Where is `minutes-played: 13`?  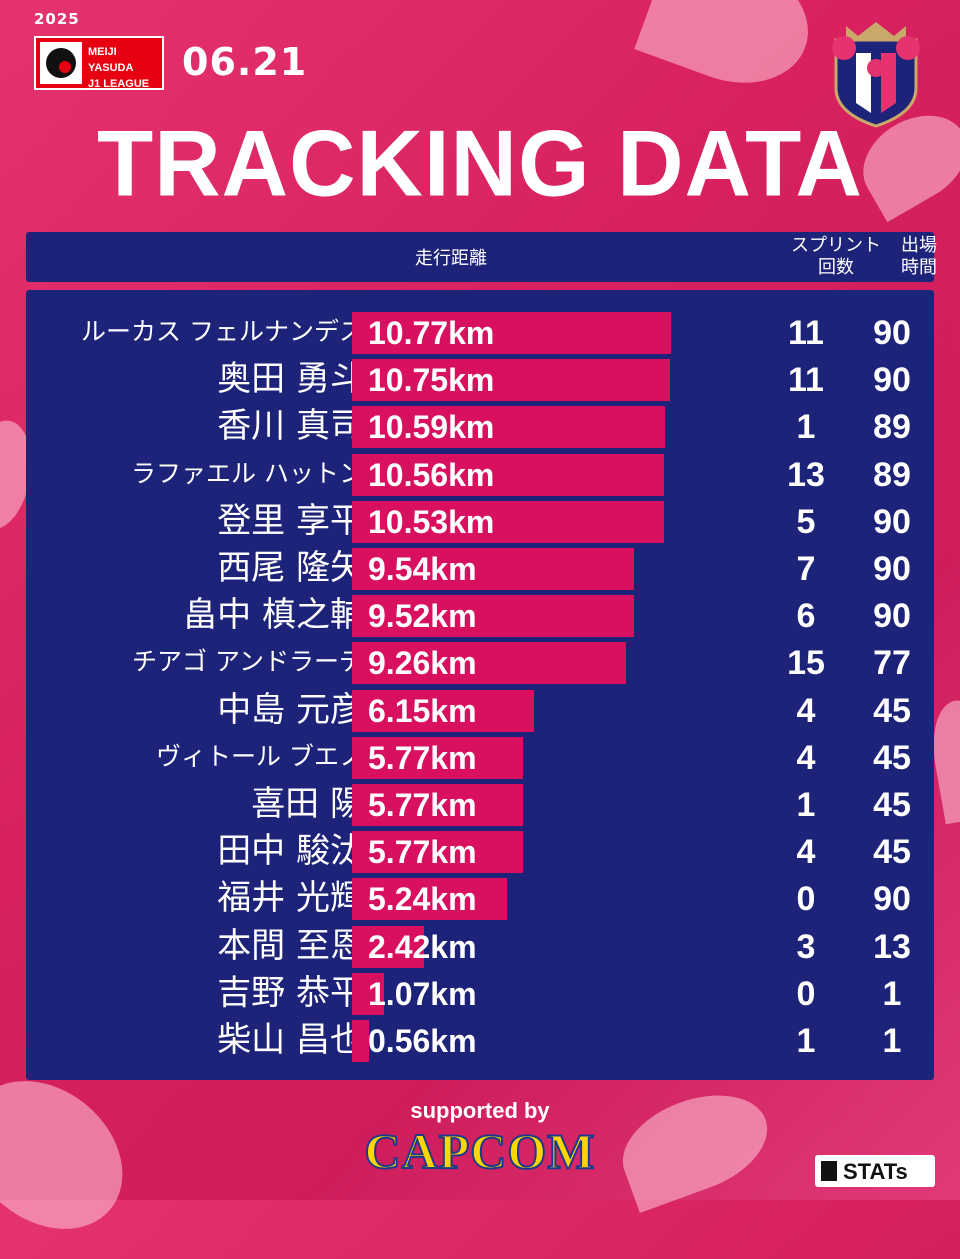
minutes-played: 13 is located at coordinates (892, 946).